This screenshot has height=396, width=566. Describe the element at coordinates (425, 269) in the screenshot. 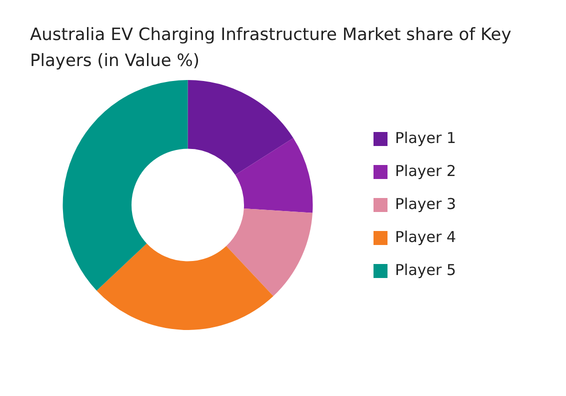

I see `legend-label: Player 5` at that location.